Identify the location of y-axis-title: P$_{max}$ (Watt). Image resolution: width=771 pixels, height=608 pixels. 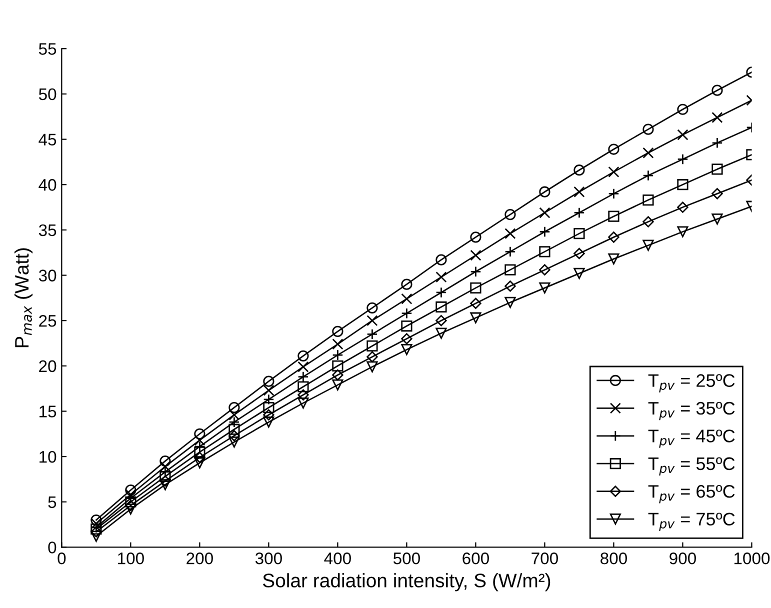
(23, 298).